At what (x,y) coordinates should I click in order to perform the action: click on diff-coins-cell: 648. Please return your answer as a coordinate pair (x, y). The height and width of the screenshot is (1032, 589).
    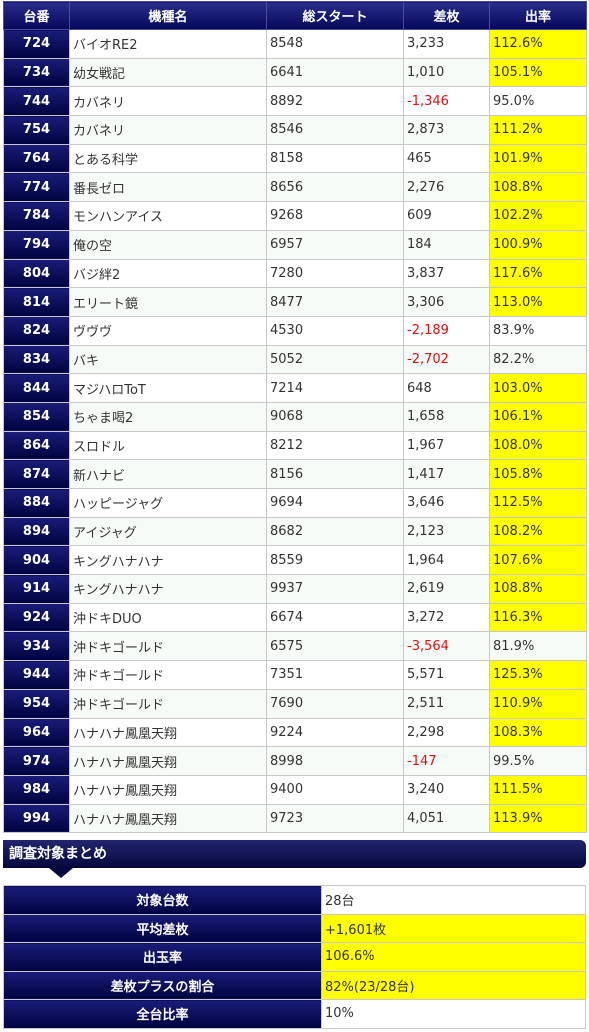
    Looking at the image, I should click on (446, 388).